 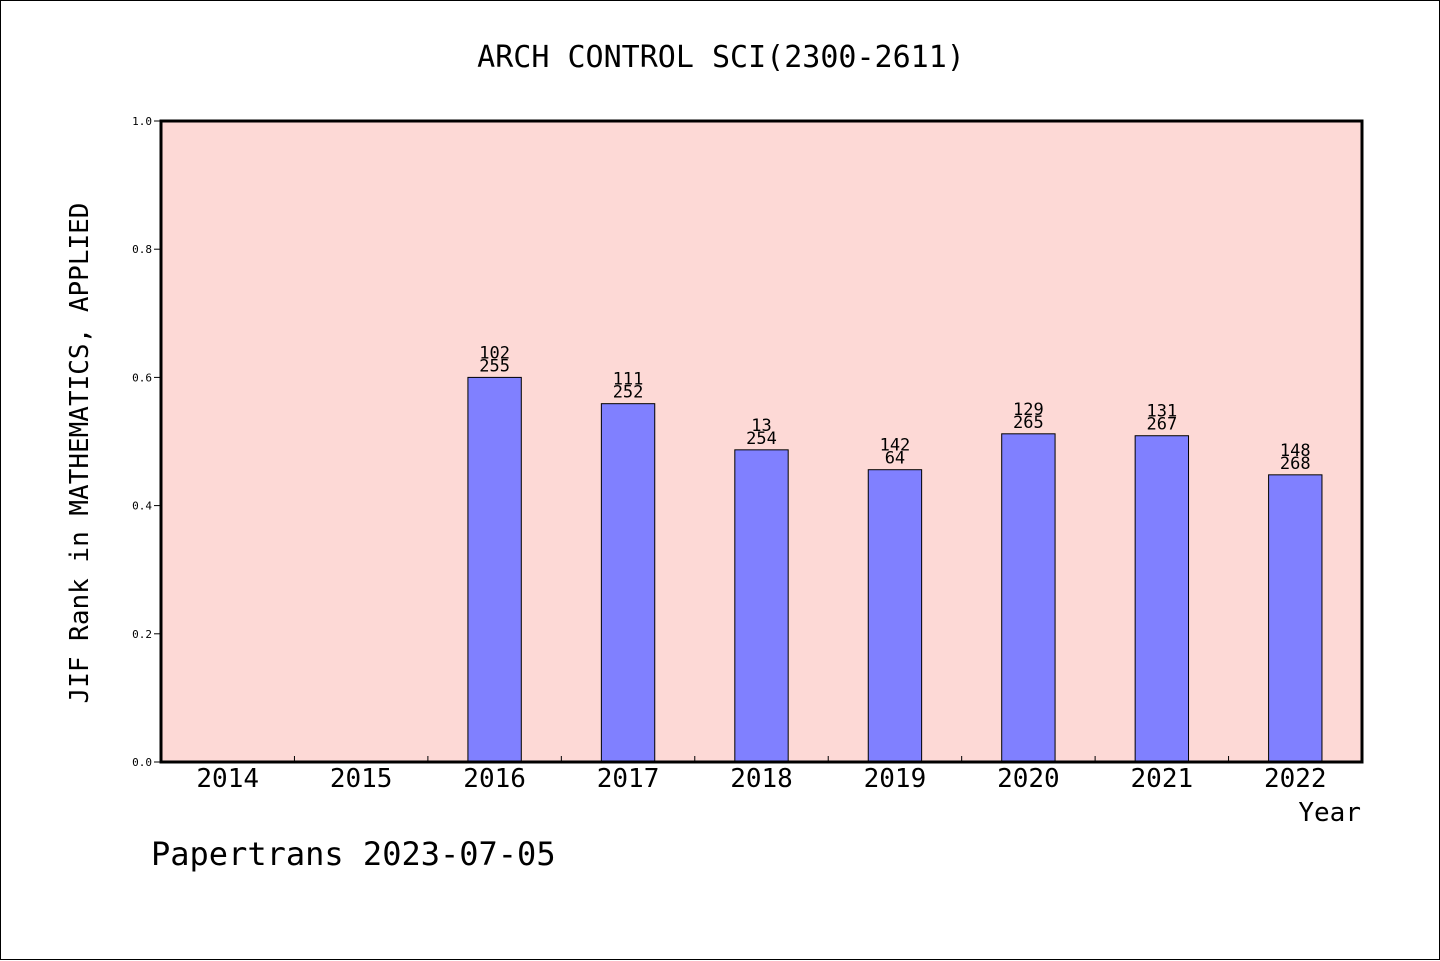 I want to click on bar-label-bottom: 64, so click(x=895, y=459).